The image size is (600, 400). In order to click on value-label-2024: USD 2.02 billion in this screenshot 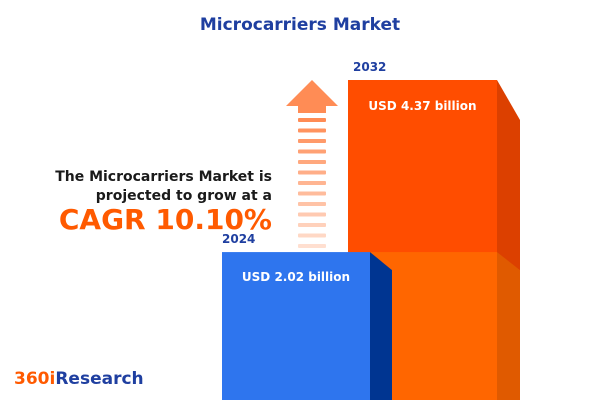, I will do `click(296, 277)`.